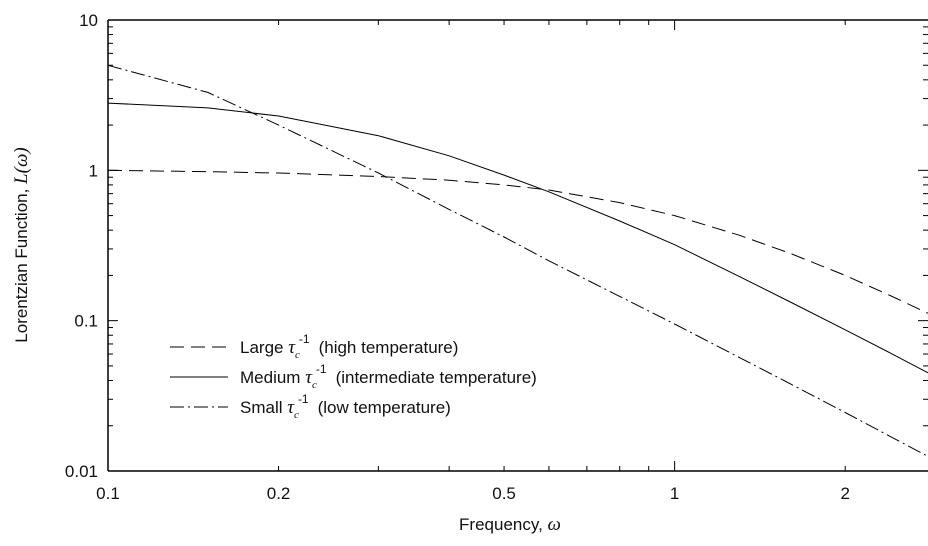 This screenshot has width=928, height=546. Describe the element at coordinates (21, 263) in the screenshot. I see `y-axis-title-text: Lorentzian Function,` at that location.